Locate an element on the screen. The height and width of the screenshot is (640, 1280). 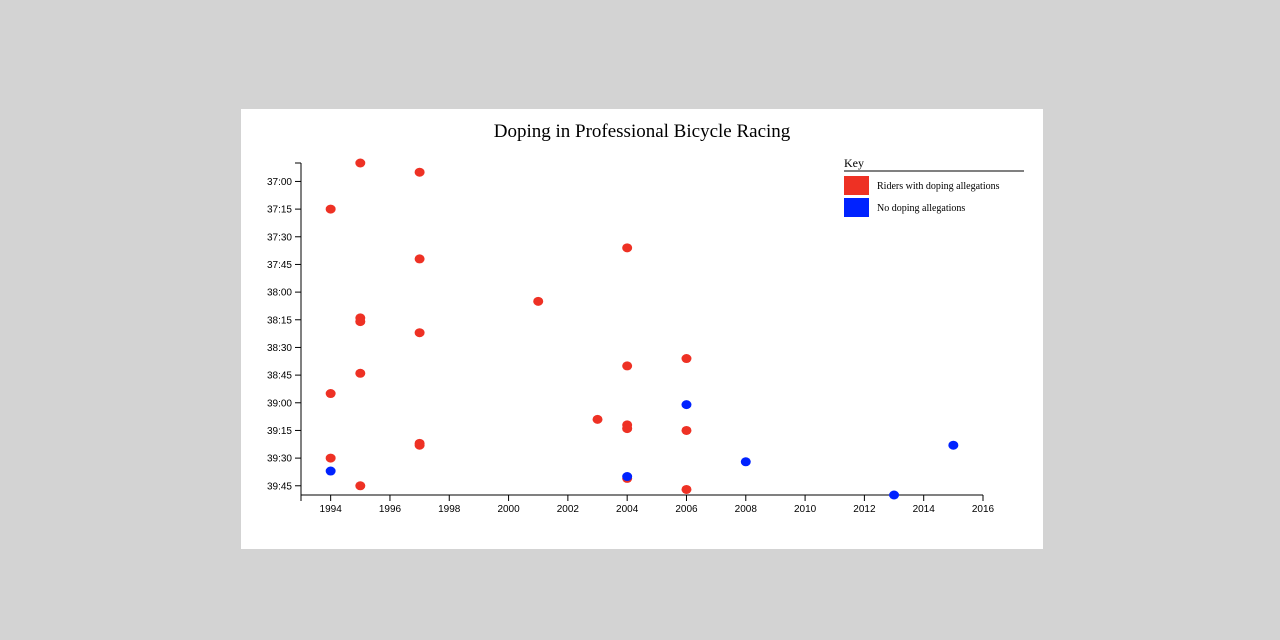
x-tick-label: 2002 is located at coordinates (568, 509).